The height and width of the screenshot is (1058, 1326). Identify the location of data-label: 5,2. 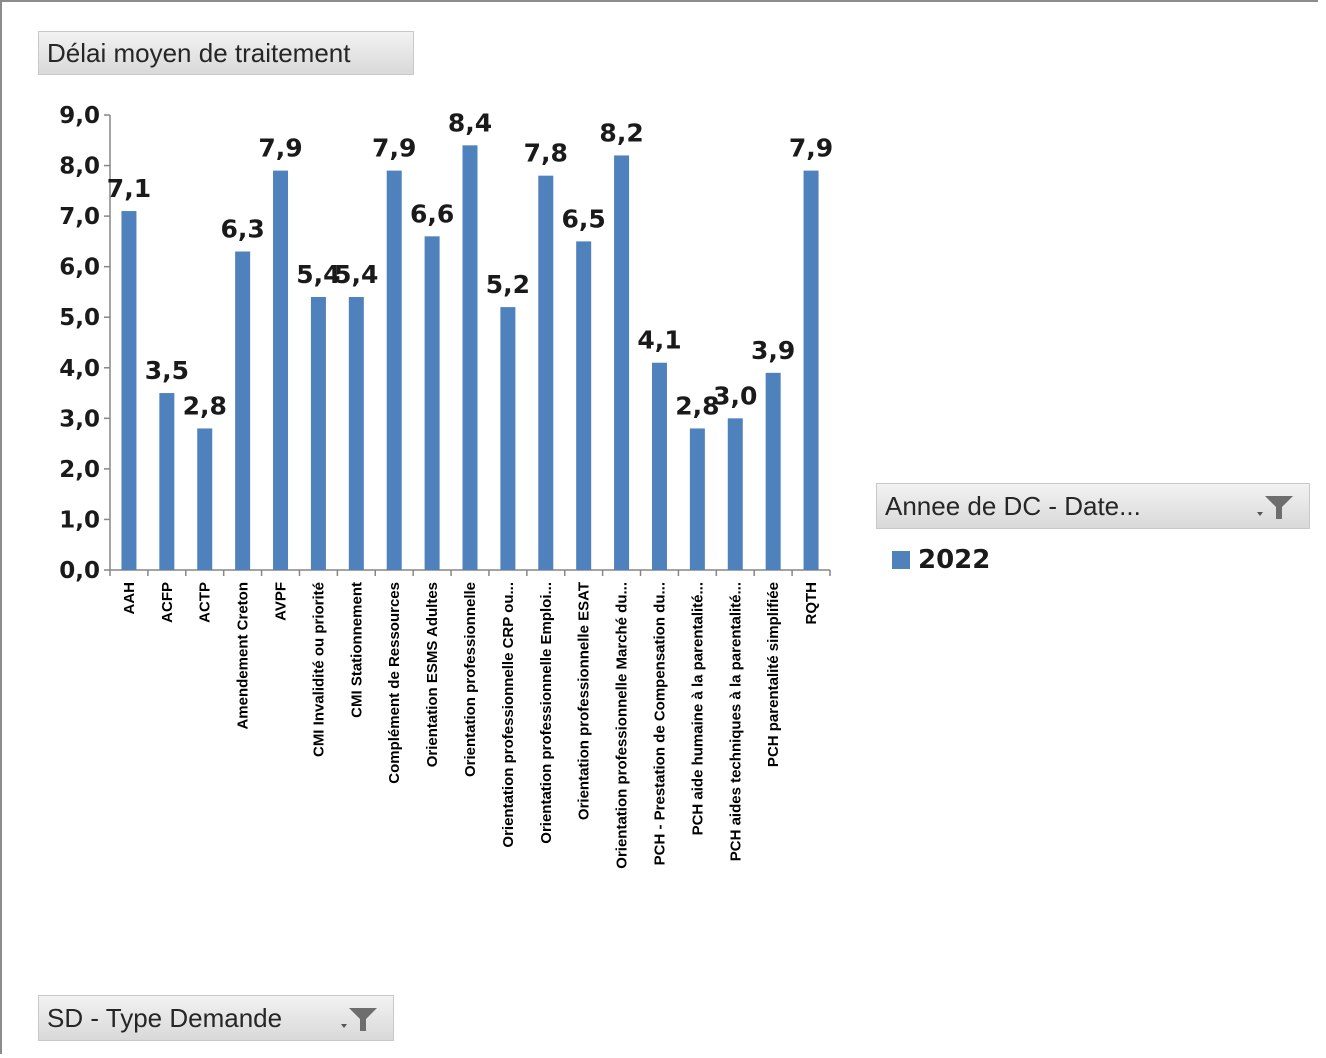
(508, 284).